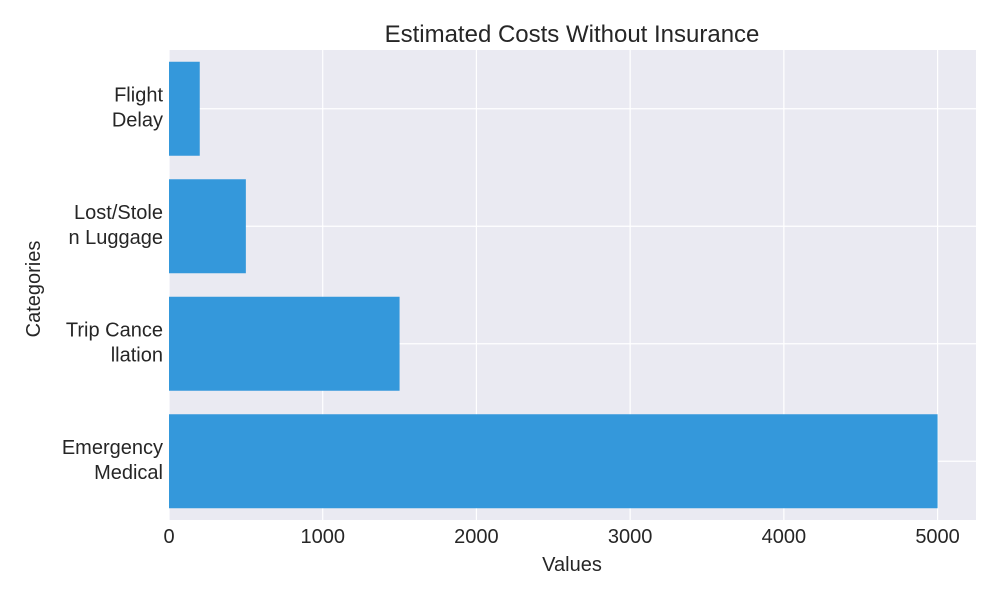  I want to click on y-axis-title: Categories, so click(34, 289).